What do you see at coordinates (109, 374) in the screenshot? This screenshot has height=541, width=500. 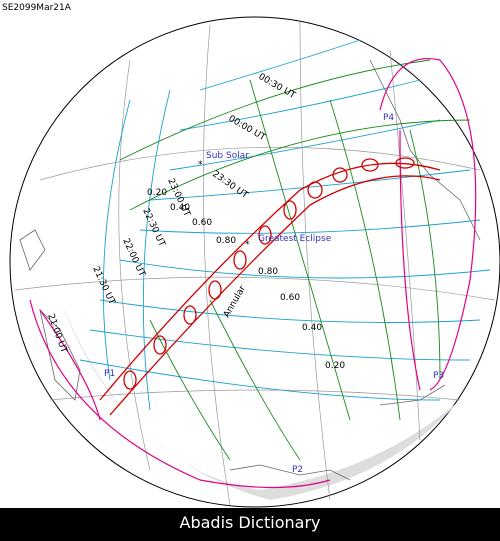 I see `contact-point: P1` at bounding box center [109, 374].